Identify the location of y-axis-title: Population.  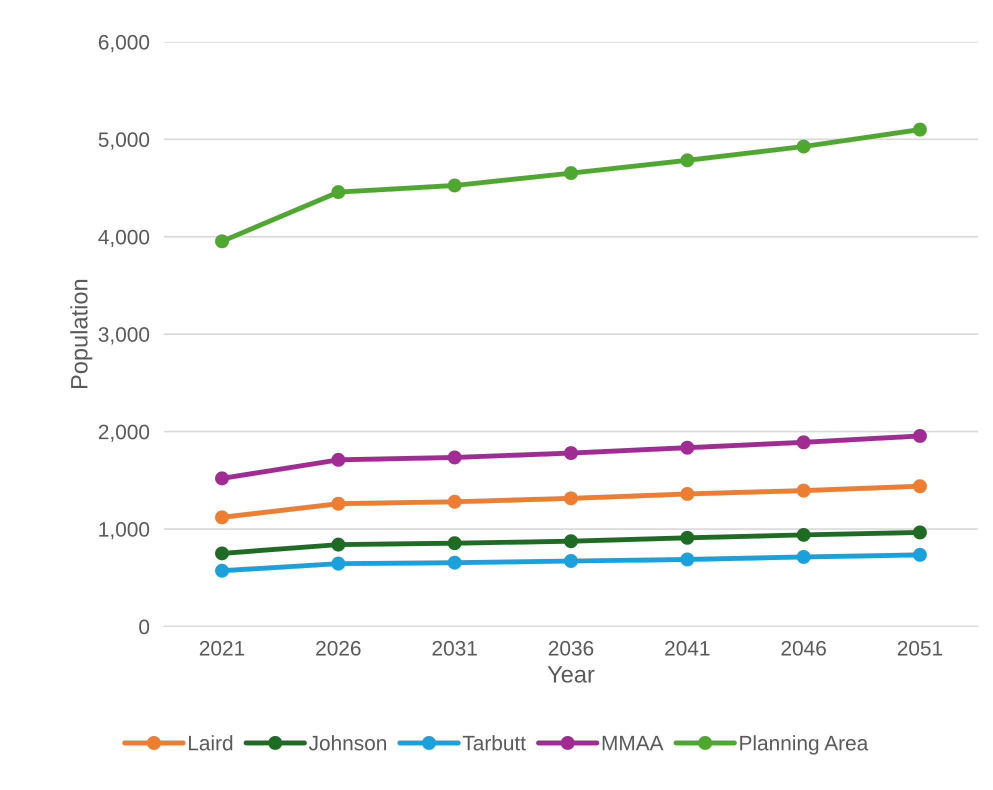
(81, 334).